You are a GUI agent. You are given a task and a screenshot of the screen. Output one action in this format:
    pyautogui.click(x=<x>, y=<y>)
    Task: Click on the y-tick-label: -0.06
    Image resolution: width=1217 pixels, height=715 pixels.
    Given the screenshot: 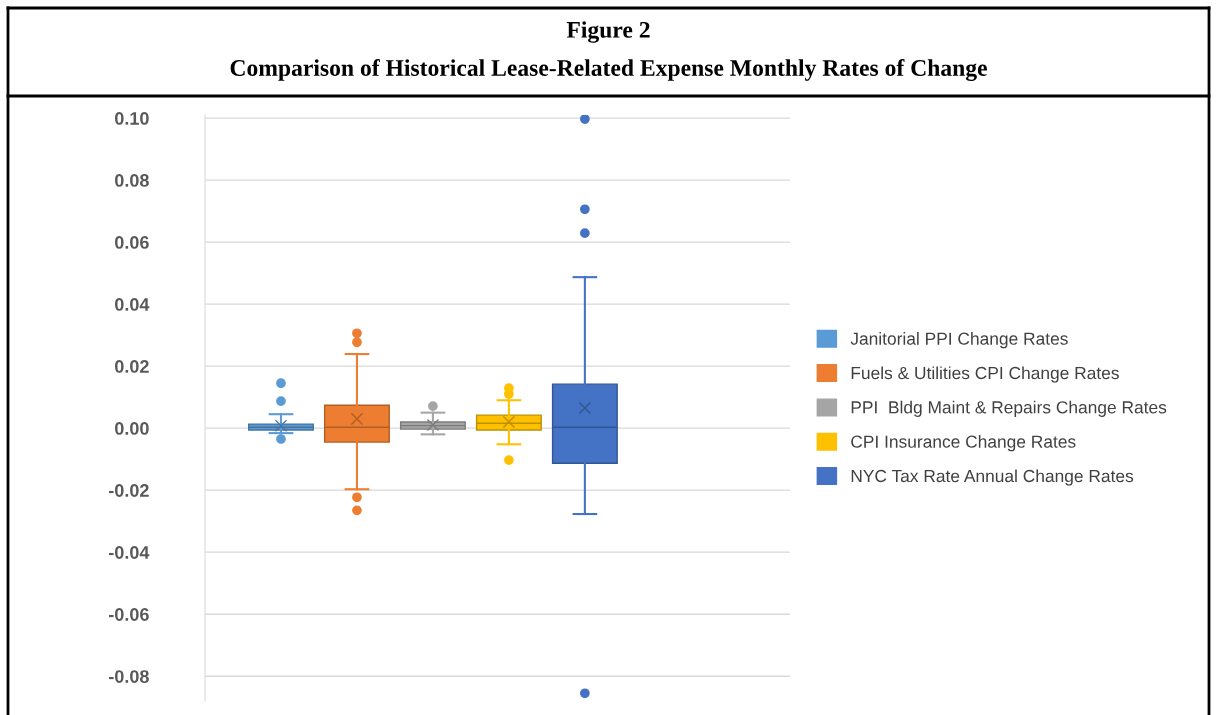 What is the action you would take?
    pyautogui.click(x=129, y=614)
    